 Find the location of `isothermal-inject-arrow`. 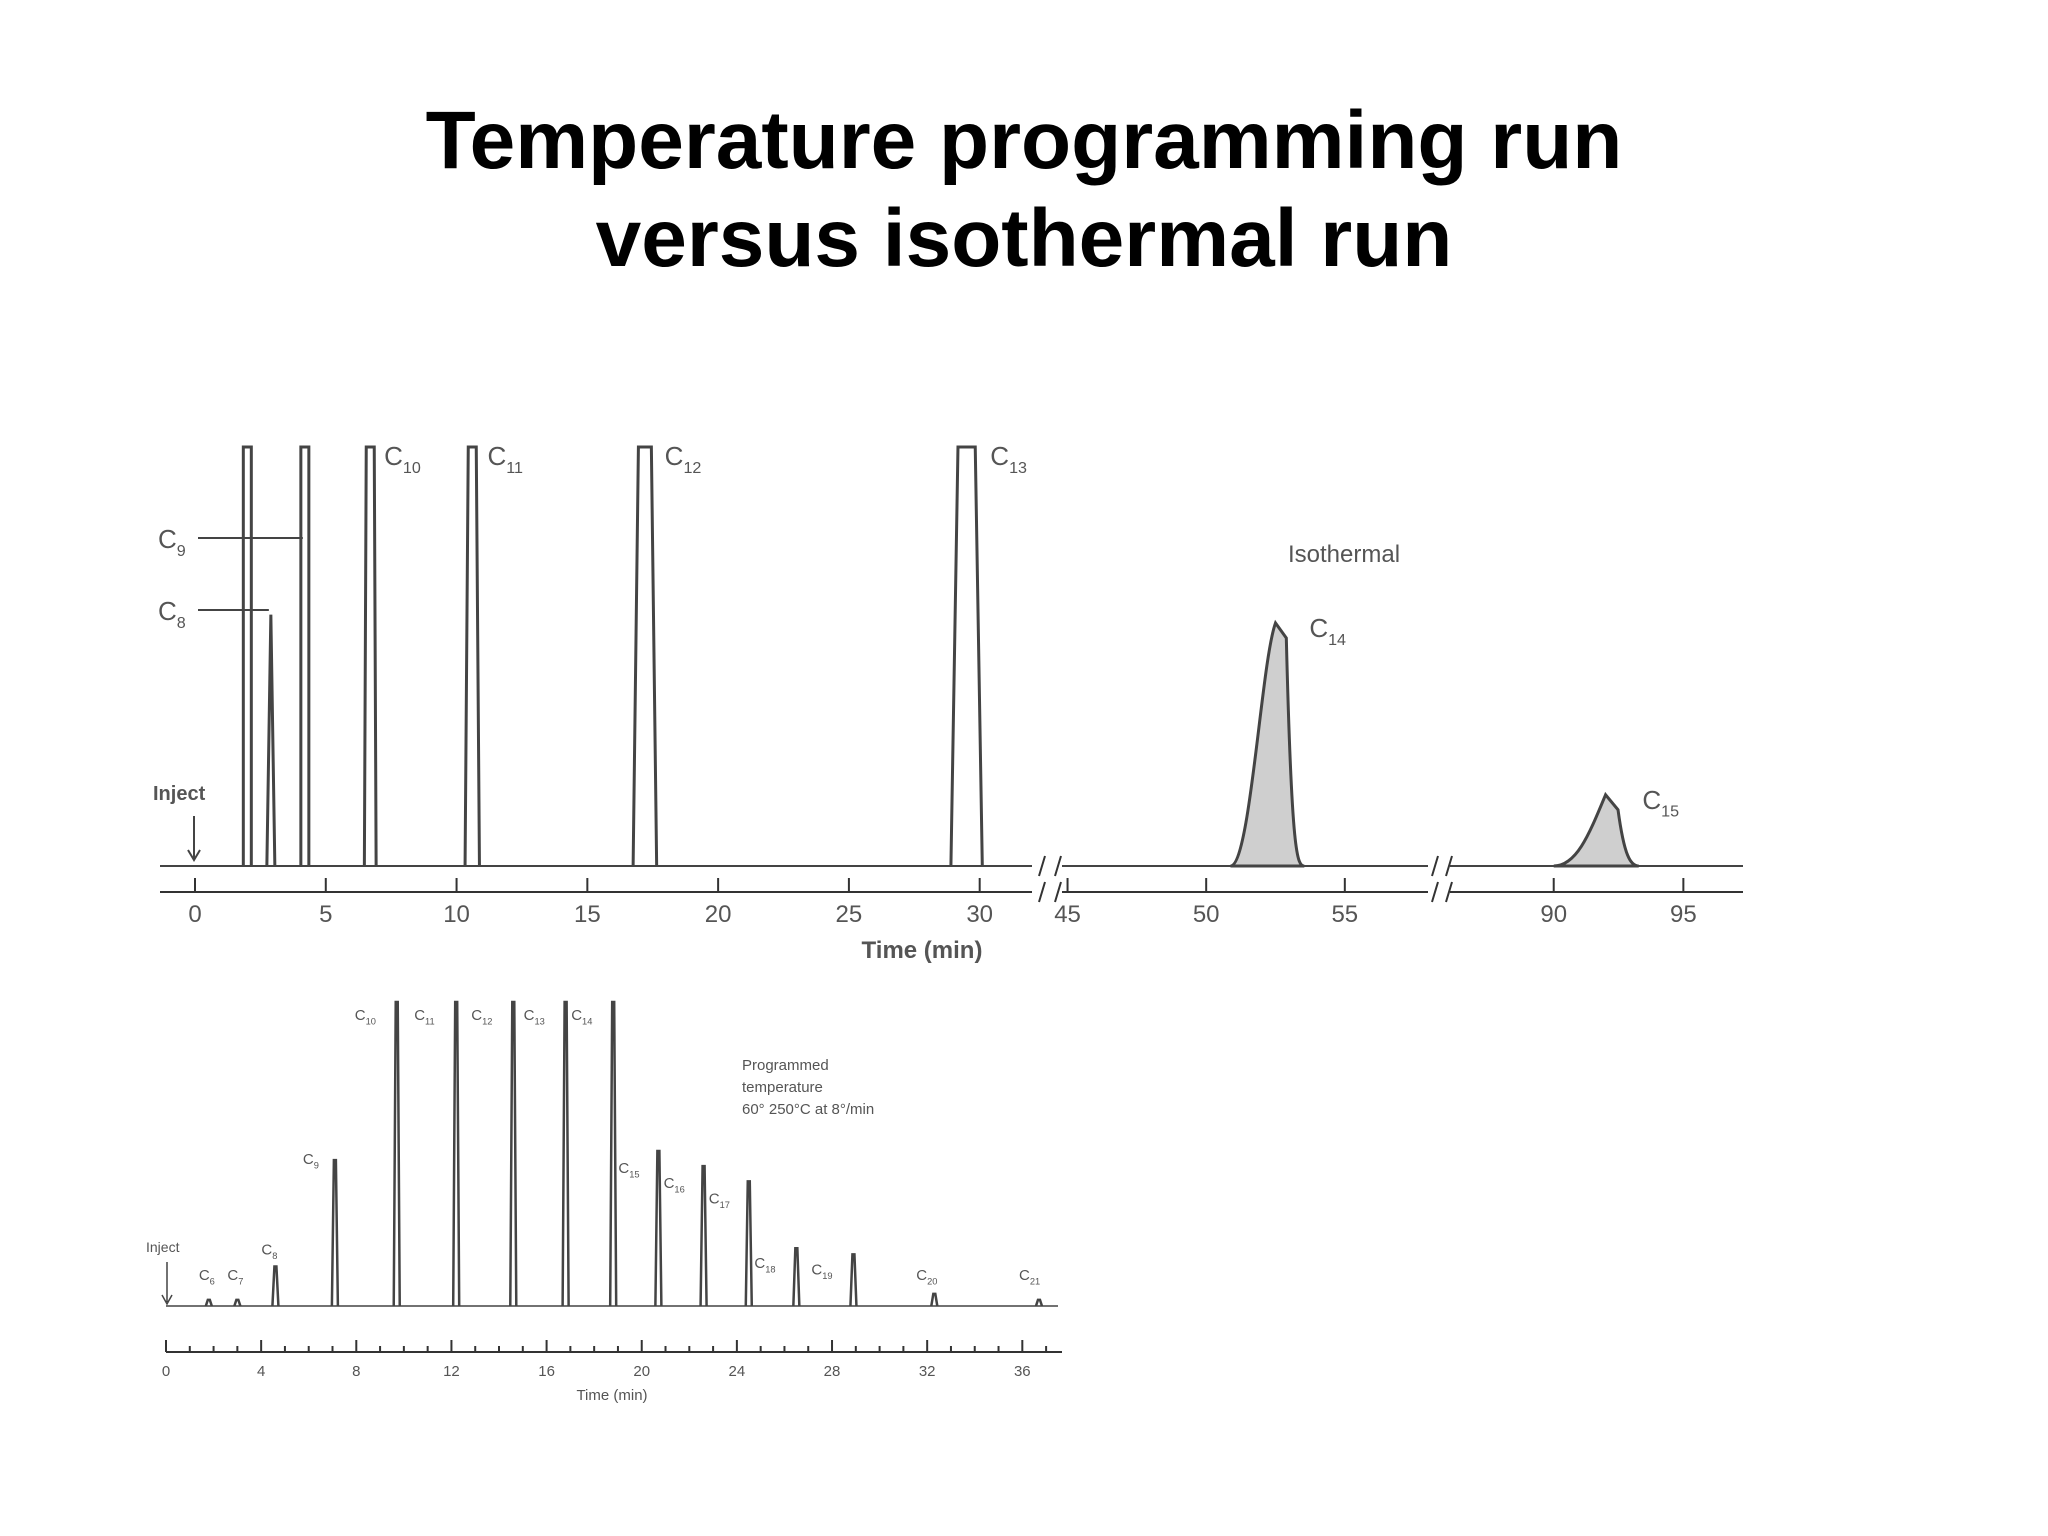

isothermal-inject-arrow is located at coordinates (194, 839).